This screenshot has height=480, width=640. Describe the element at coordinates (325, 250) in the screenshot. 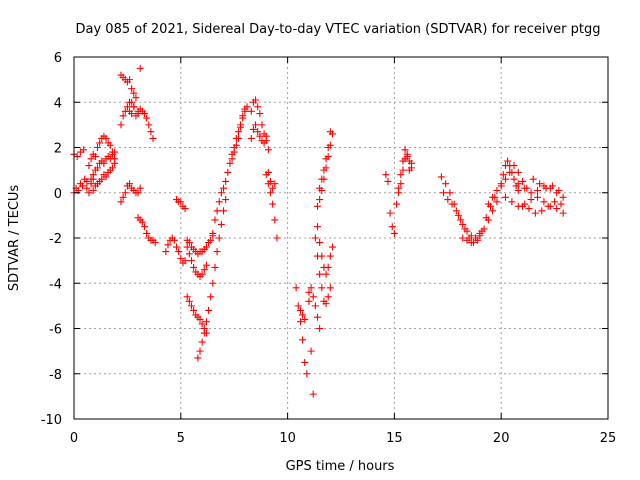

I see `series-arc-ab` at that location.